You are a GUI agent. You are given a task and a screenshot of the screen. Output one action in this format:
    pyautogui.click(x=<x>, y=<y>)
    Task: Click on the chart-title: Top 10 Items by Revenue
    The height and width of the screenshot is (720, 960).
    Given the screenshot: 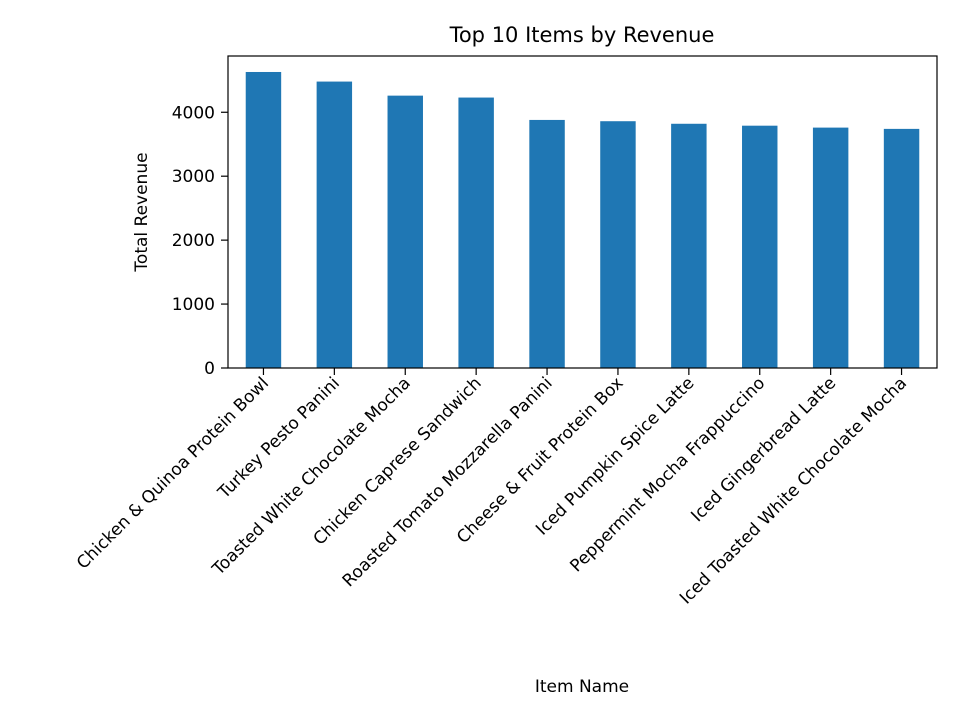 What is the action you would take?
    pyautogui.click(x=582, y=35)
    